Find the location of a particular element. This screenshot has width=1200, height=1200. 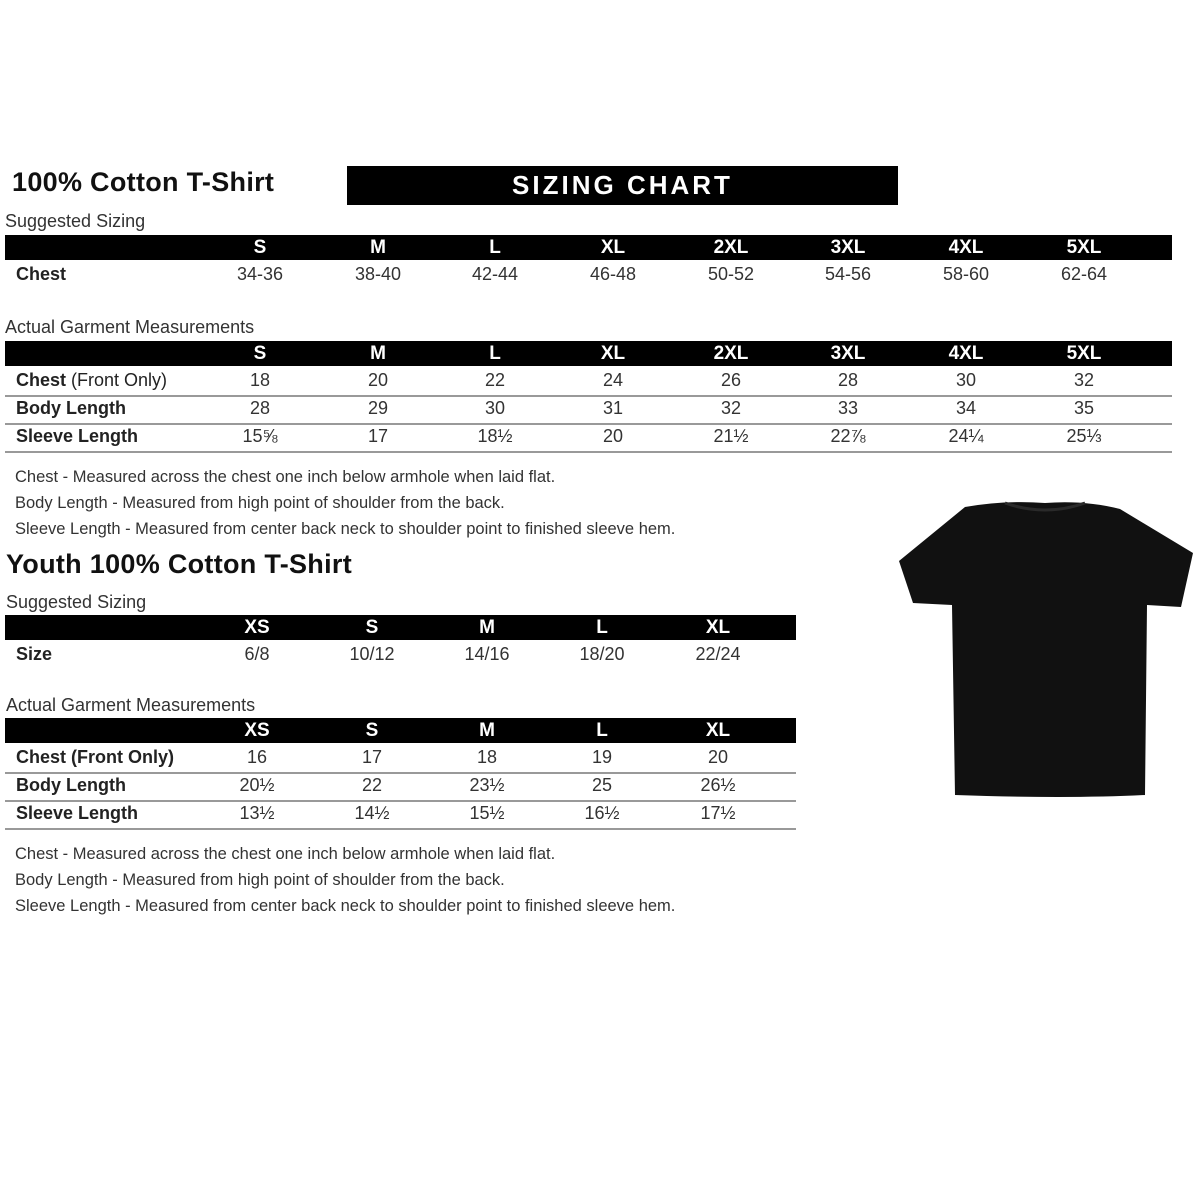

table-row: Body Length 28 29 30 31 32 33 34 35 is located at coordinates (588, 410).